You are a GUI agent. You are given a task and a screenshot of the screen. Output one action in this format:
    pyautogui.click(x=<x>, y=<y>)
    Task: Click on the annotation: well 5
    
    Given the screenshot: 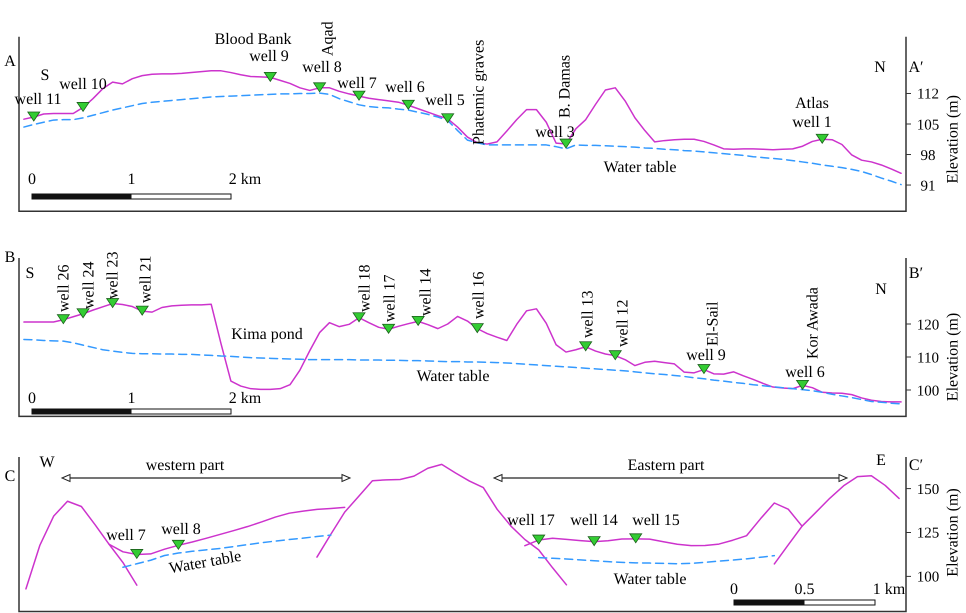 What is the action you would take?
    pyautogui.click(x=445, y=100)
    